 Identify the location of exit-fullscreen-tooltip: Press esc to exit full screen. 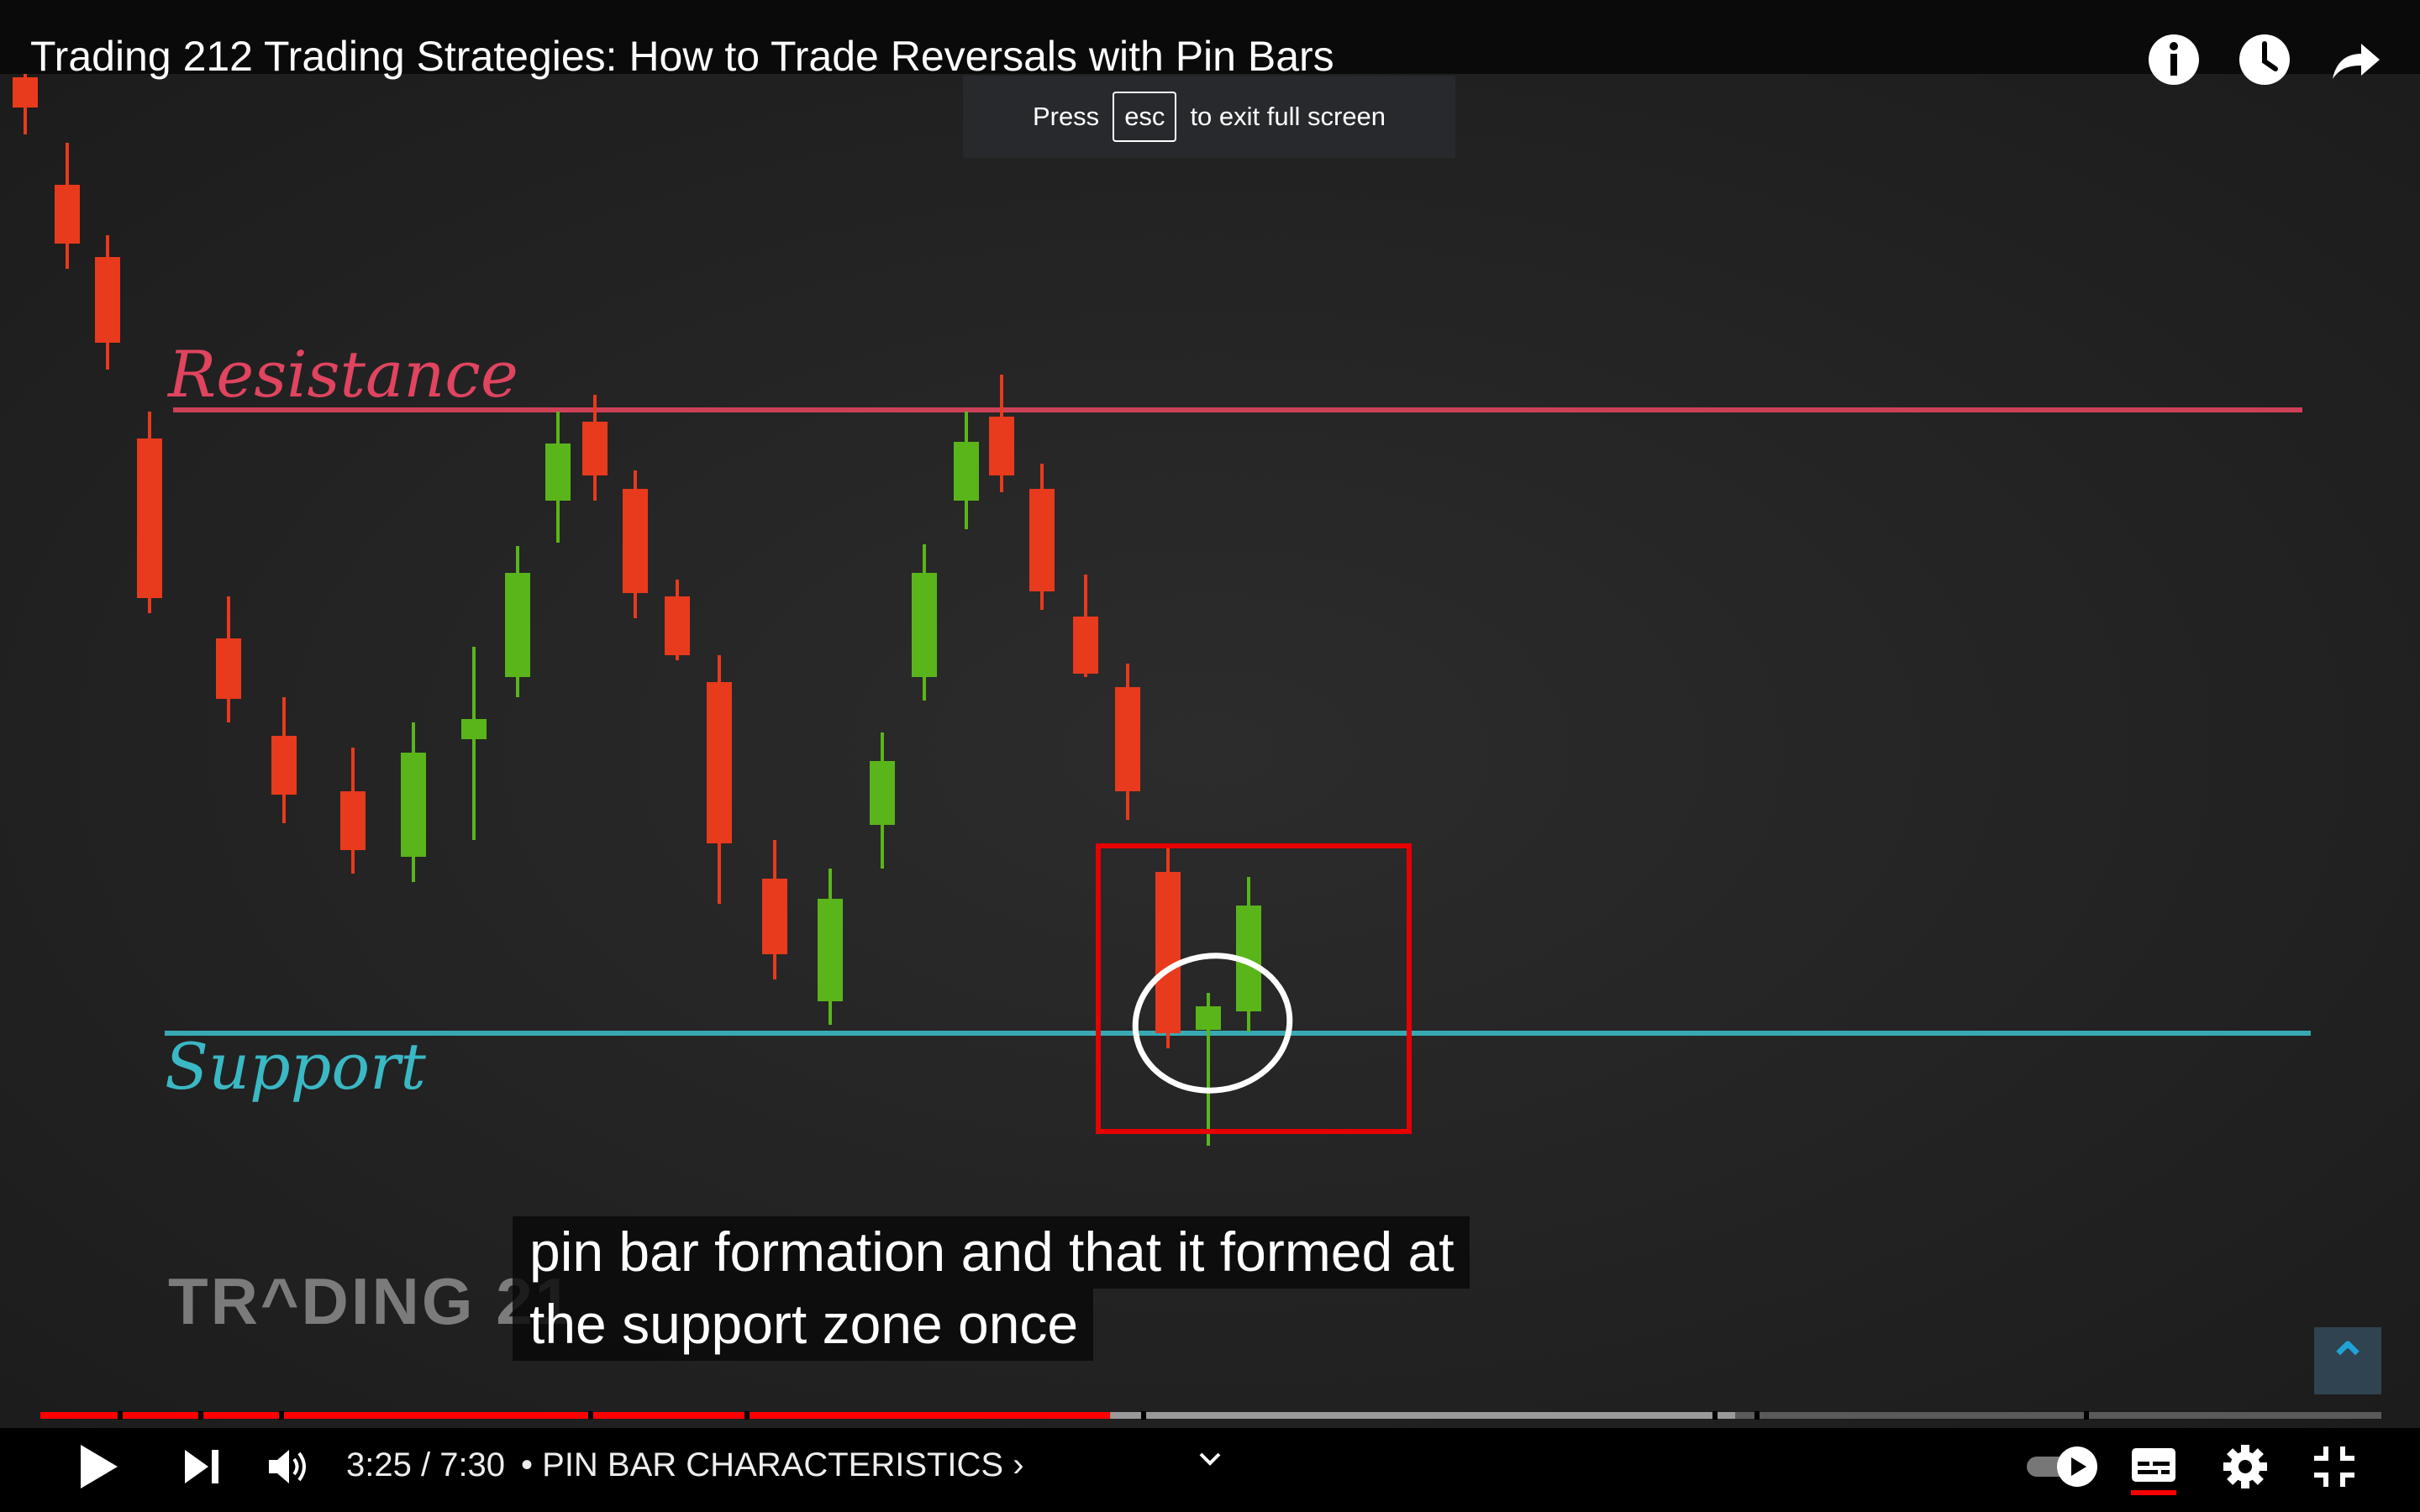
(1209, 117).